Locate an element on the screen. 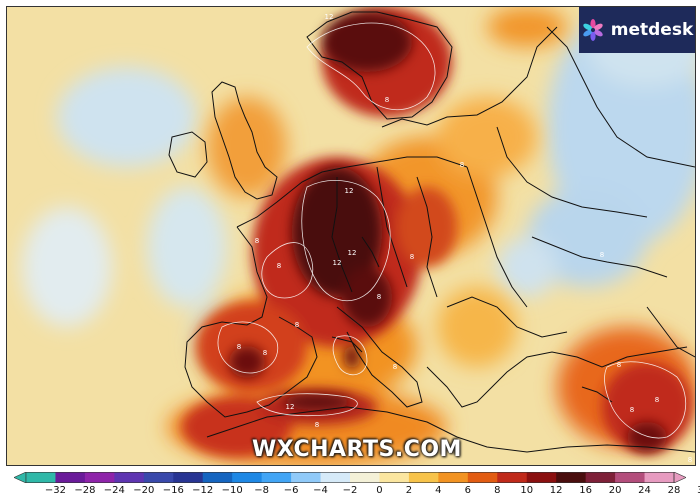 Image resolution: width=700 pixels, height=500 pixels. header-strip is located at coordinates (350, 3).